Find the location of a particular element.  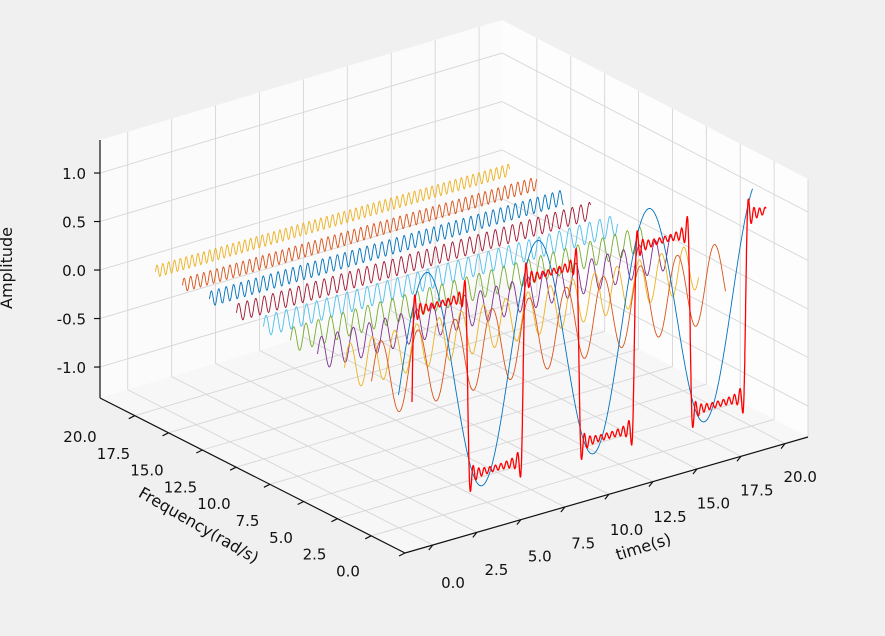

frequency-tick-label: 0.0 is located at coordinates (348, 571).